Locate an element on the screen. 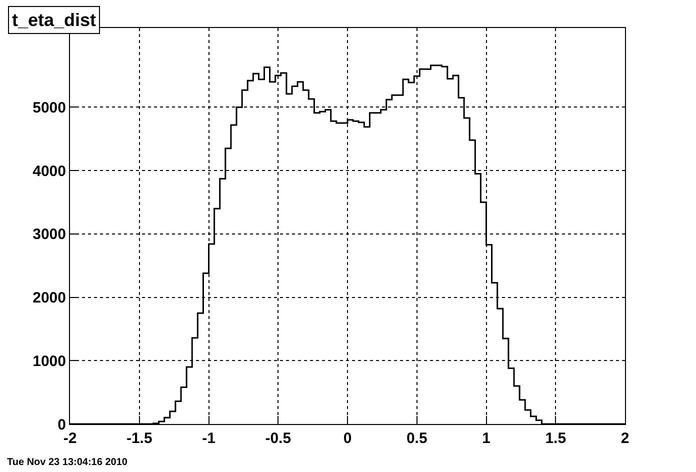  y-tick-label: 5000 is located at coordinates (49, 107).